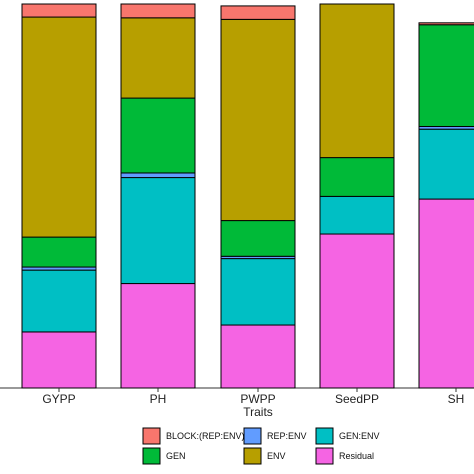 The image size is (474, 474). What do you see at coordinates (359, 436) in the screenshot?
I see `legend-label-gen-env: GEN:ENV` at bounding box center [359, 436].